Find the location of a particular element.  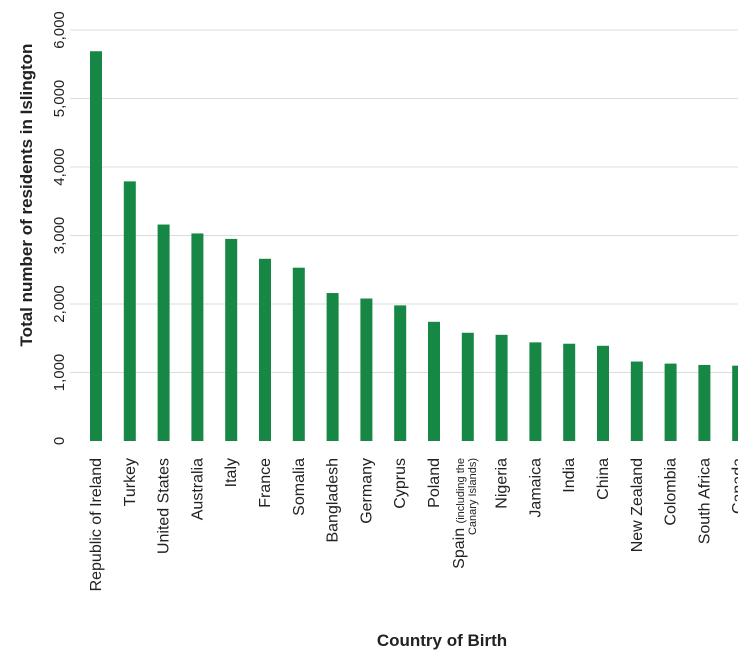

x-tick-label: Jamaica is located at coordinates (535, 488).